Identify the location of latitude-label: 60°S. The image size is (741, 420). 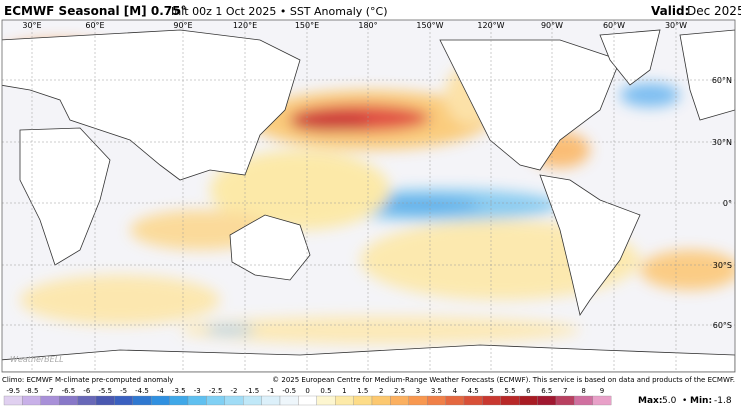
(722, 325).